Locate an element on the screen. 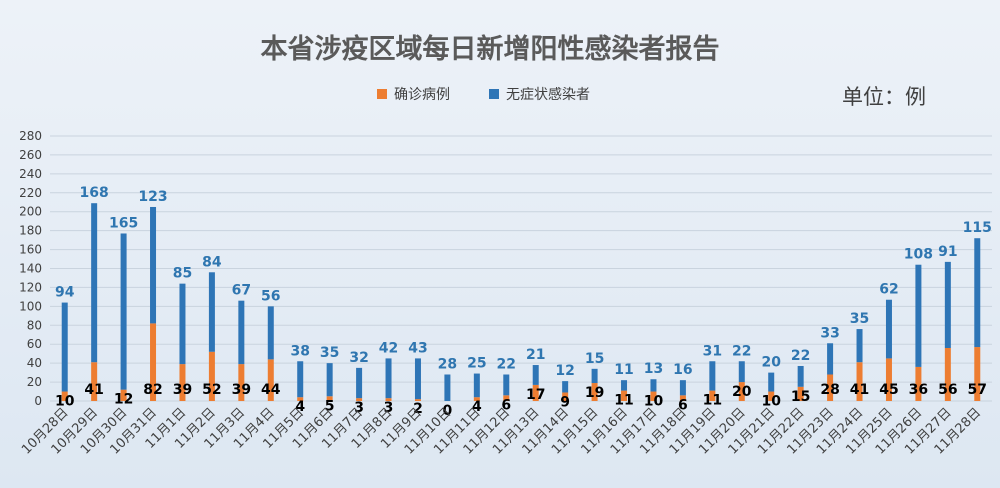 This screenshot has width=1000, height=488. data-label-confirmed: 5 is located at coordinates (330, 406).